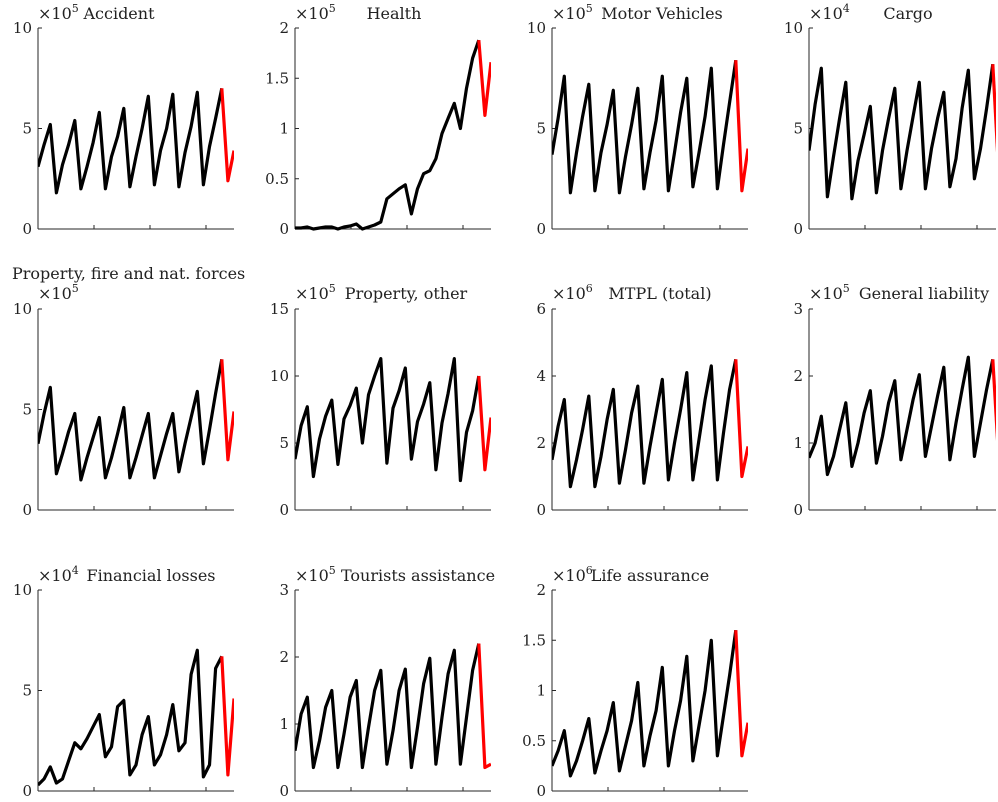 The image size is (998, 802). I want to click on chart-panel: 0 2 4 6 ×10⁶ MTPL (total), so click(642, 400).